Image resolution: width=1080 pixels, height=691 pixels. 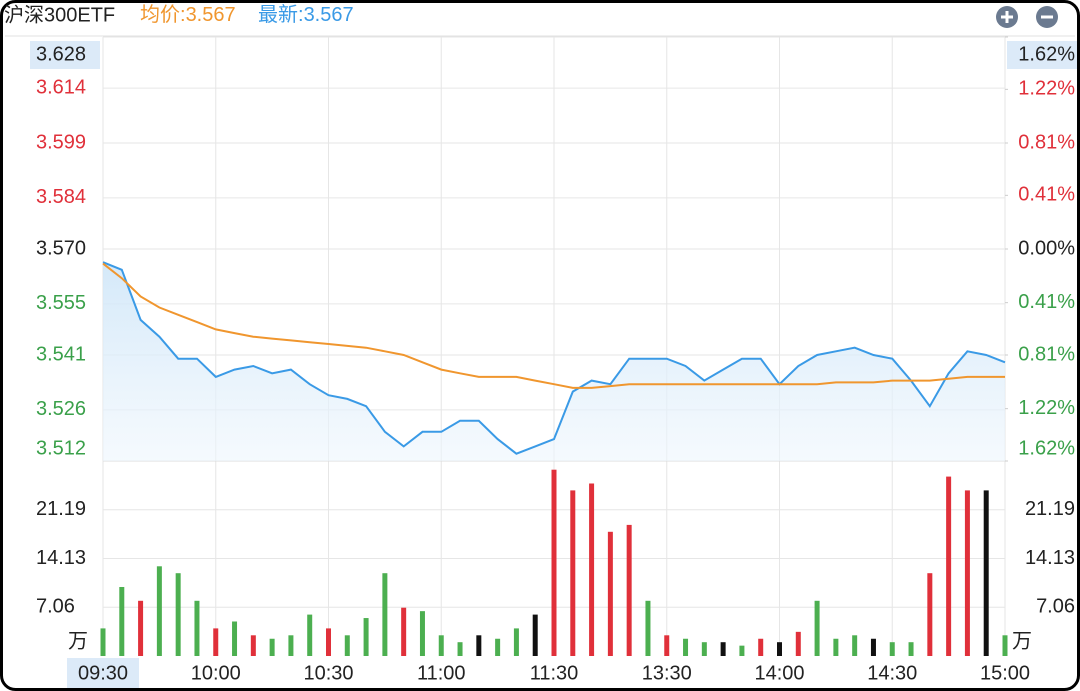 What do you see at coordinates (61, 448) in the screenshot?
I see `y-tick-label: 3.512` at bounding box center [61, 448].